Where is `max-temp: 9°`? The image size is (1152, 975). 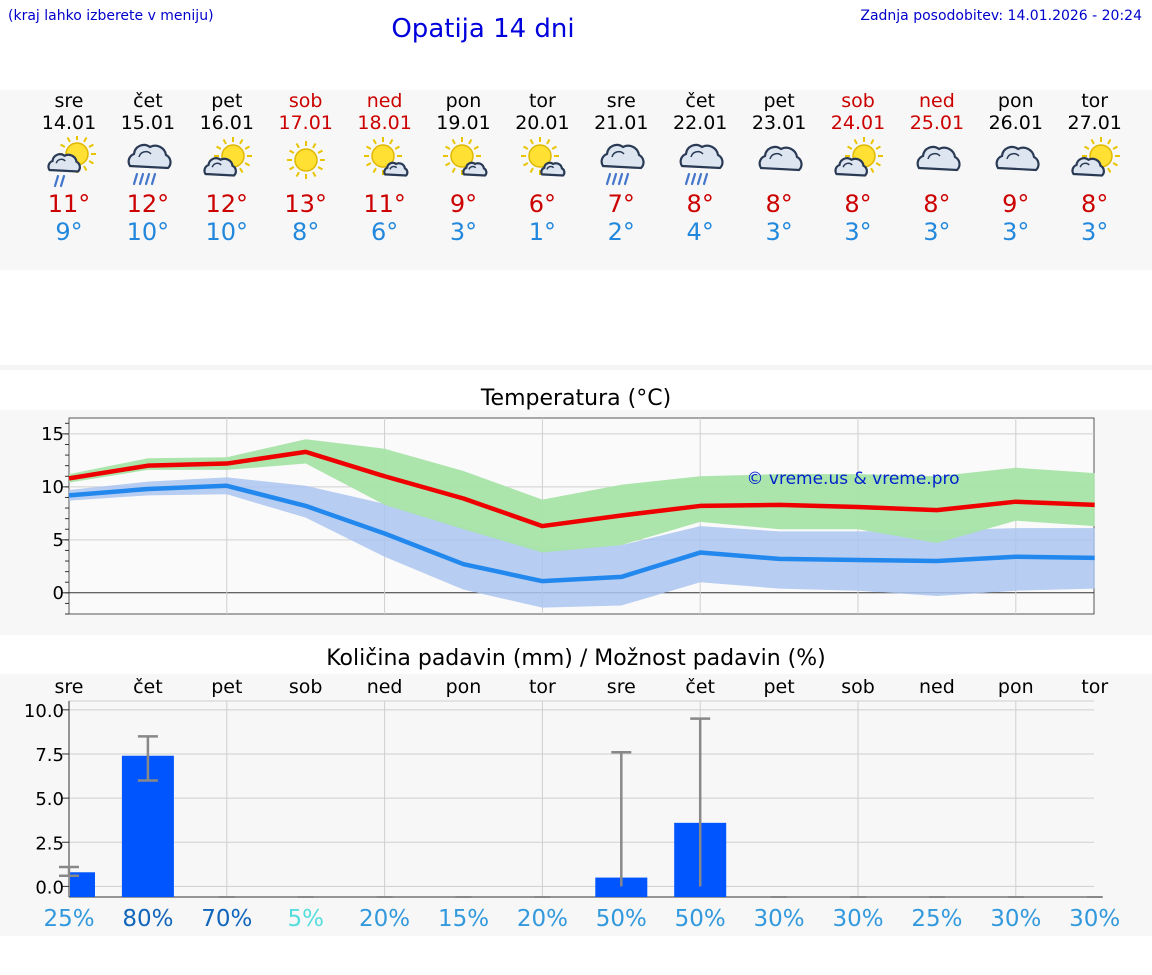 max-temp: 9° is located at coordinates (1016, 204).